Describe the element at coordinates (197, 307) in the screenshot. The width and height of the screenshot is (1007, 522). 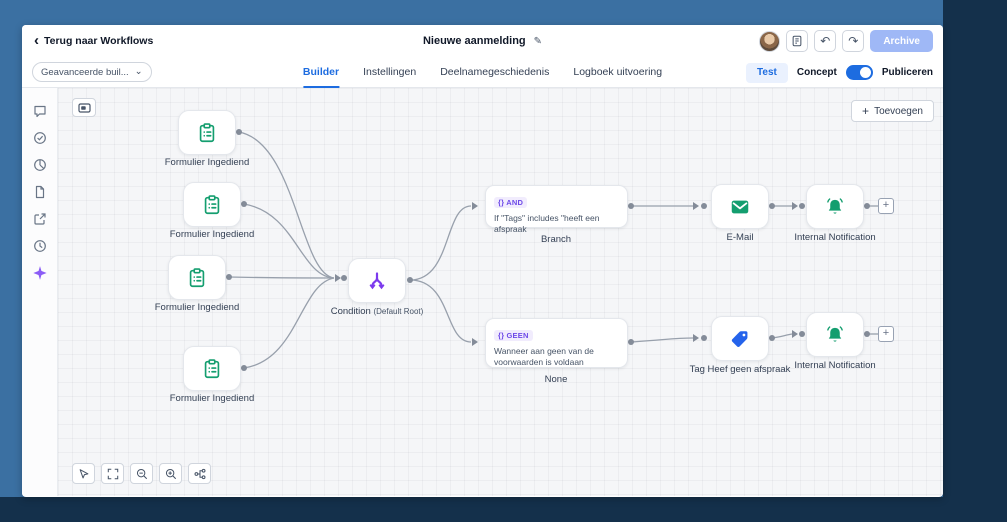
I see `trigger-node-3-label: Formulier Ingediend` at that location.